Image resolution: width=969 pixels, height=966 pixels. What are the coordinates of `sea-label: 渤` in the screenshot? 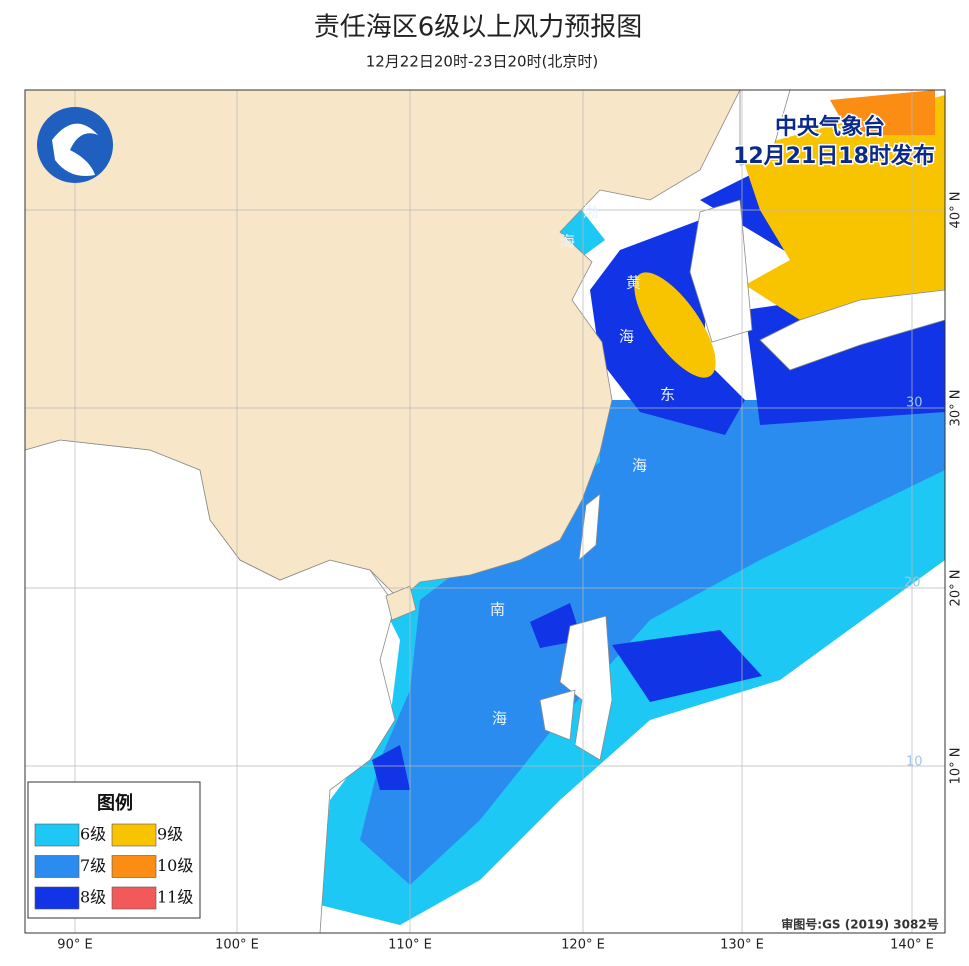 It's located at (590, 212).